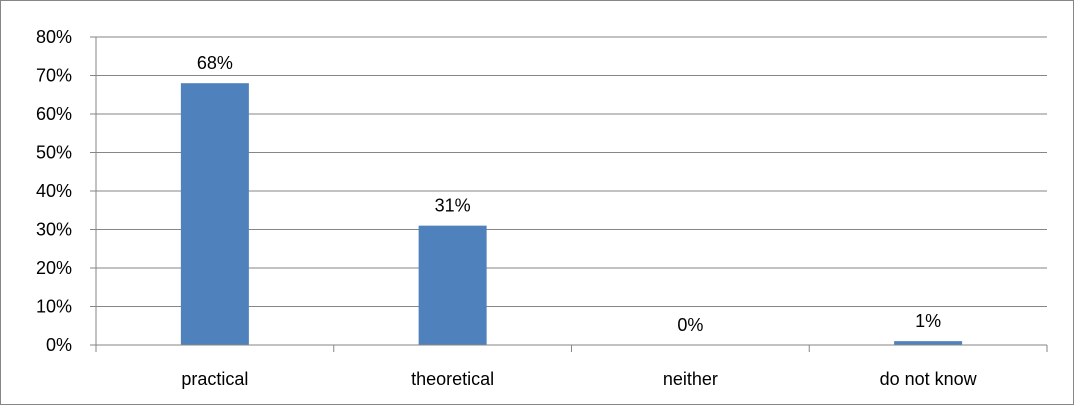  Describe the element at coordinates (928, 343) in the screenshot. I see `bar-do-not-know` at that location.